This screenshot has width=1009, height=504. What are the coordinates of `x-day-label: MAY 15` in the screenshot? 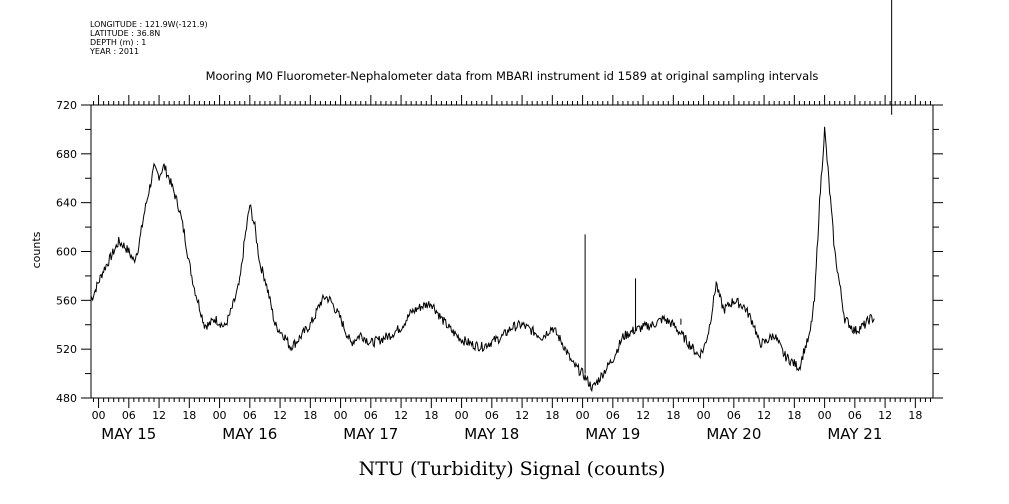 It's located at (128, 434).